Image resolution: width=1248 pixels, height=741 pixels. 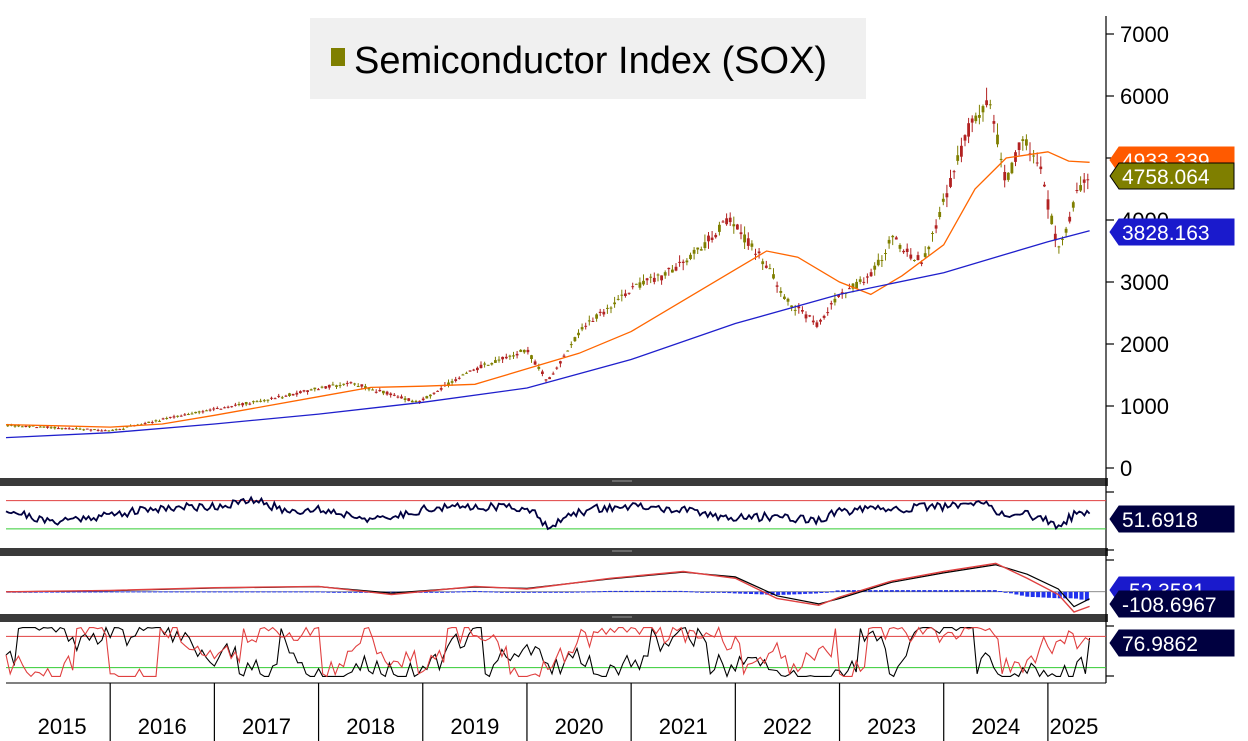 What do you see at coordinates (1172, 232) in the screenshot?
I see `long-average-value-tag` at bounding box center [1172, 232].